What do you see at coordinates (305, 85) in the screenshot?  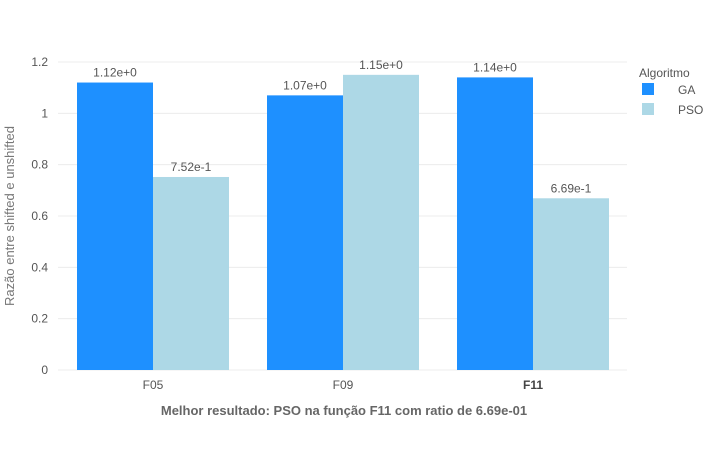 I see `bar-value-label: 1.07e+0` at bounding box center [305, 85].